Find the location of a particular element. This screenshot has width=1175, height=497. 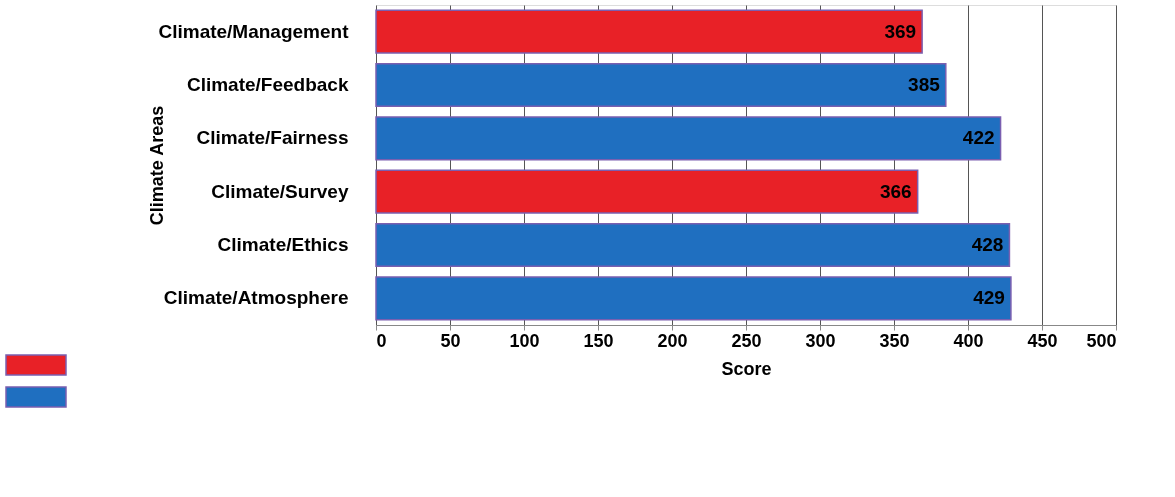

y-tick-label: Climate/Ethics is located at coordinates (283, 244).